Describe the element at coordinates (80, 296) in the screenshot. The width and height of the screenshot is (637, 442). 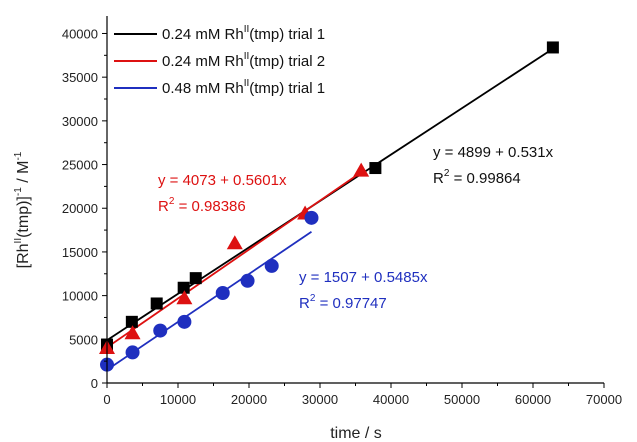
I see `y-tick-label: 10000` at that location.